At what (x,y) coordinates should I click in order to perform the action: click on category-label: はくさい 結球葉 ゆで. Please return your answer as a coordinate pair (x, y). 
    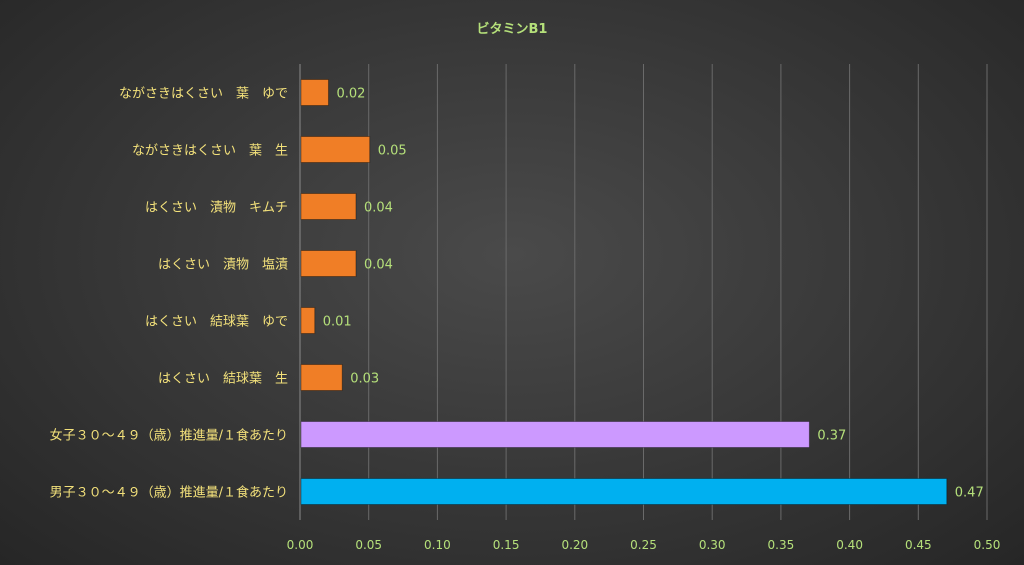
    Looking at the image, I should click on (216, 322).